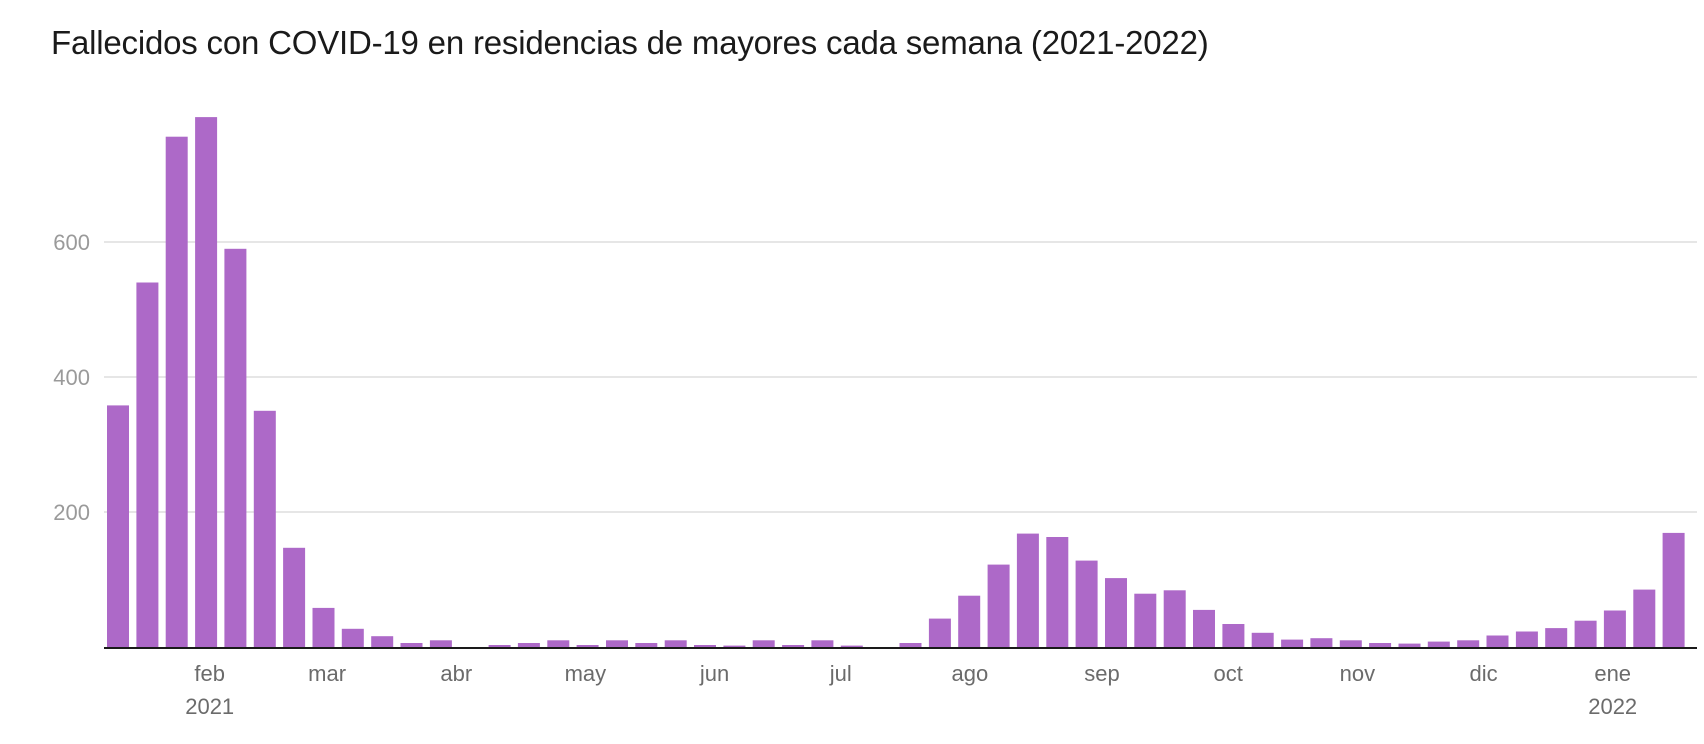  I want to click on x-tick-label: mar, so click(327, 673).